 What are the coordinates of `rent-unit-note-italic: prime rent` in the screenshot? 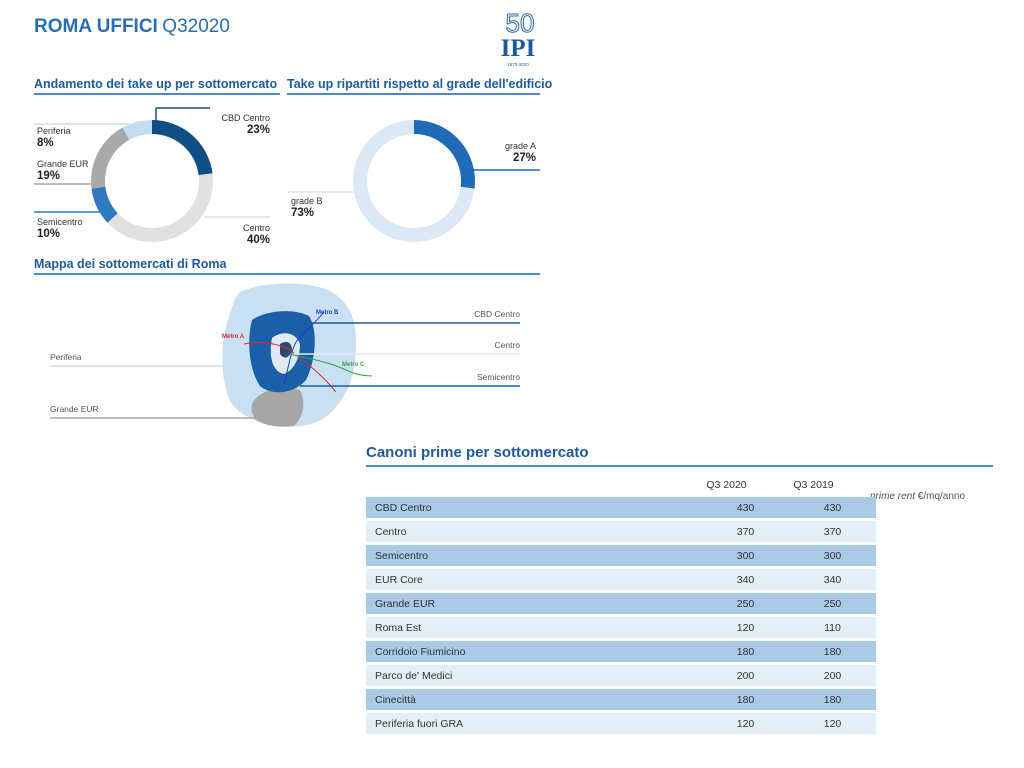 It's located at (893, 496).